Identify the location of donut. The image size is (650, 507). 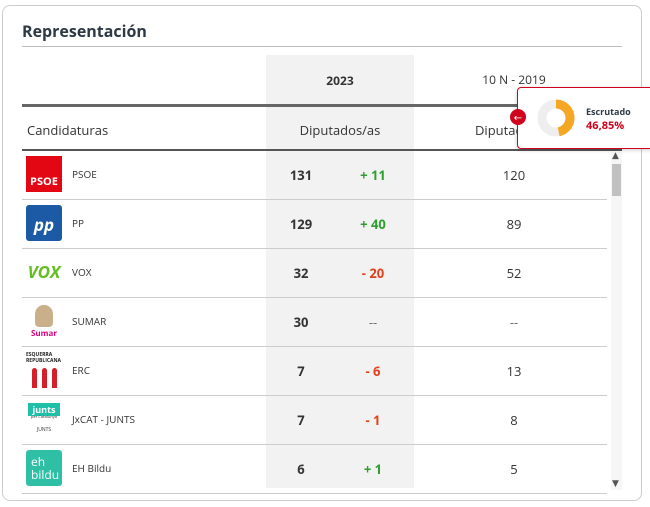
(556, 118).